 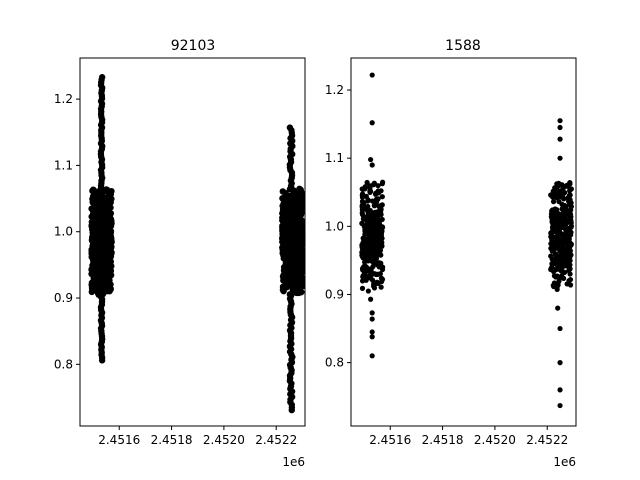 I want to click on x-tick-label: 2.4522, so click(x=547, y=440).